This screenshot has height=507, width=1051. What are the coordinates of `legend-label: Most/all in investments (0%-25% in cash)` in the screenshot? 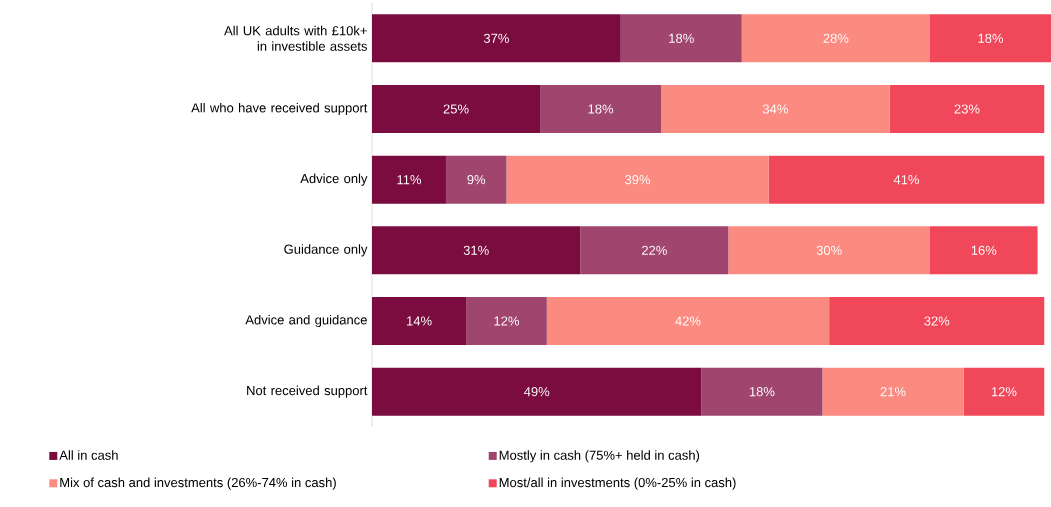 It's located at (617, 483).